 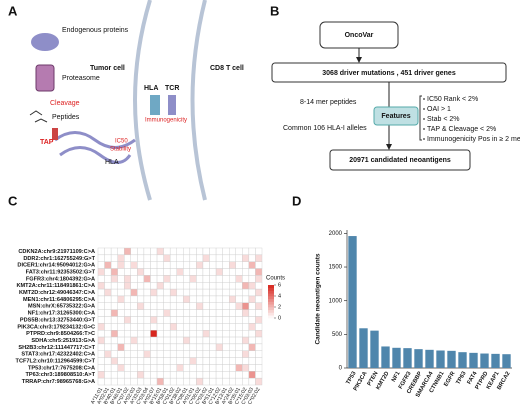 What do you see at coordinates (56, 362) in the screenshot?
I see `row-label: TCF7L2:chr10:112964599:C>T` at bounding box center [56, 362].